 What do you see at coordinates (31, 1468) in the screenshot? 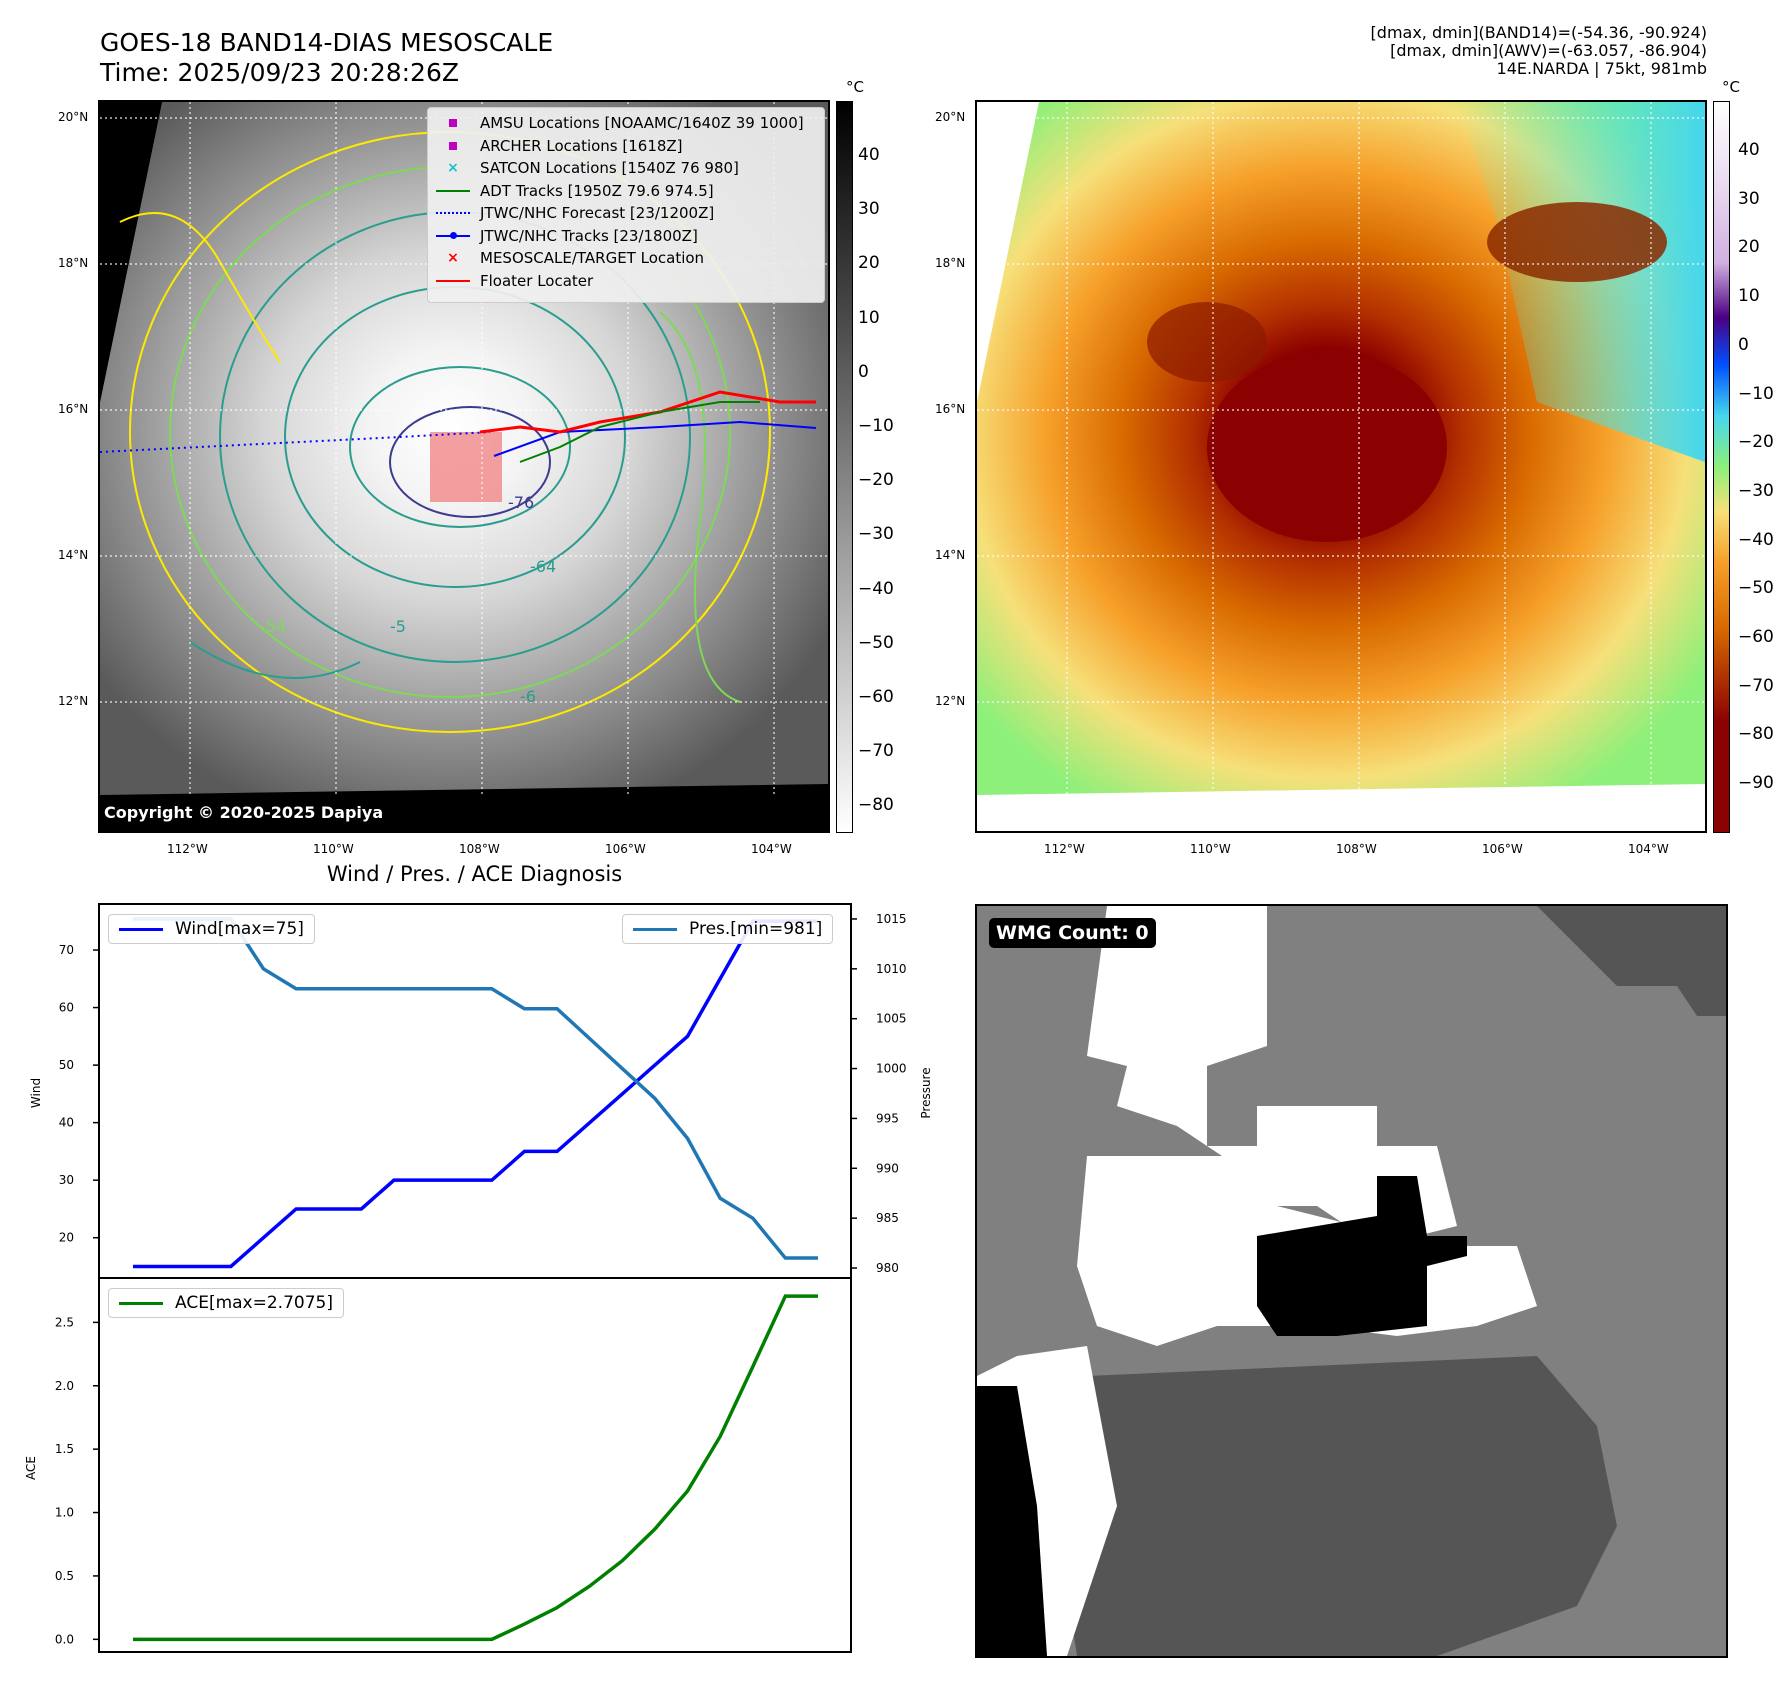
I see `ace-axis-label: ACE` at bounding box center [31, 1468].